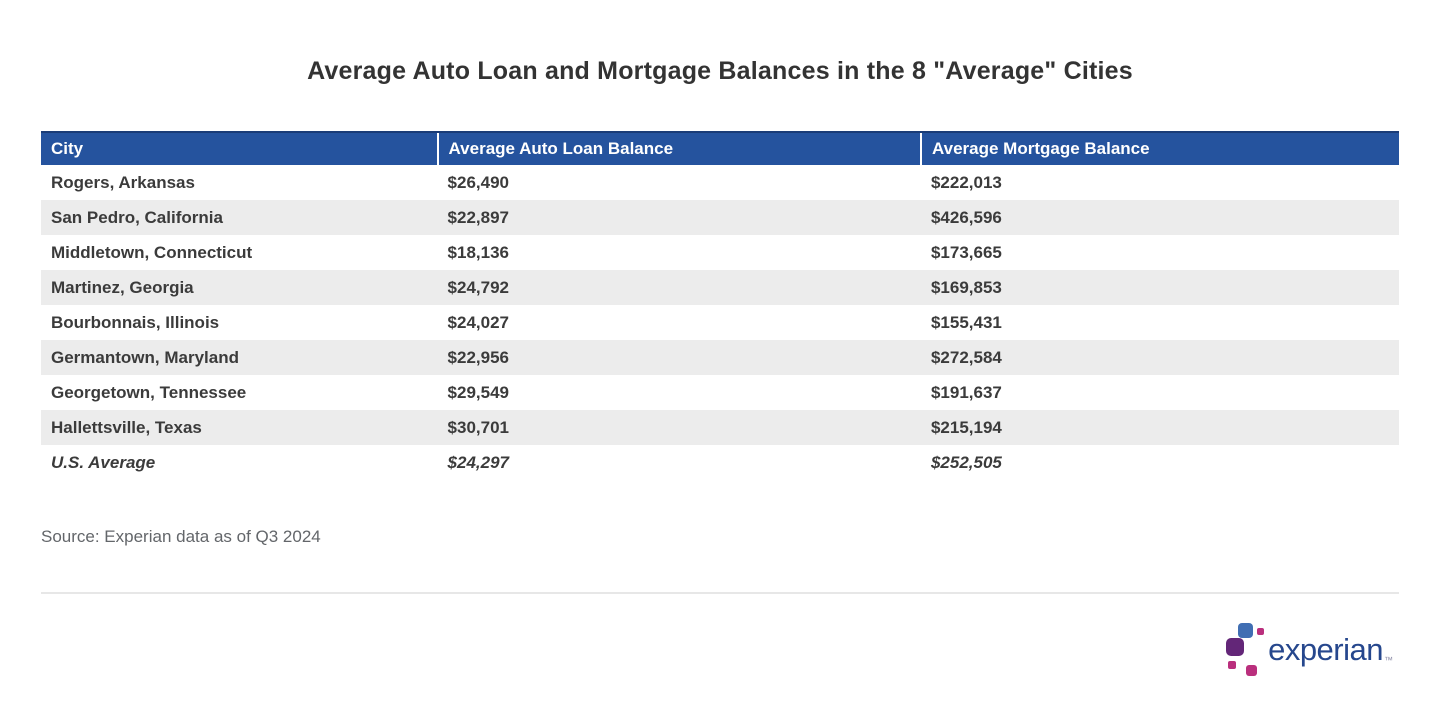  I want to click on logo-blue-square-icon, so click(1246, 630).